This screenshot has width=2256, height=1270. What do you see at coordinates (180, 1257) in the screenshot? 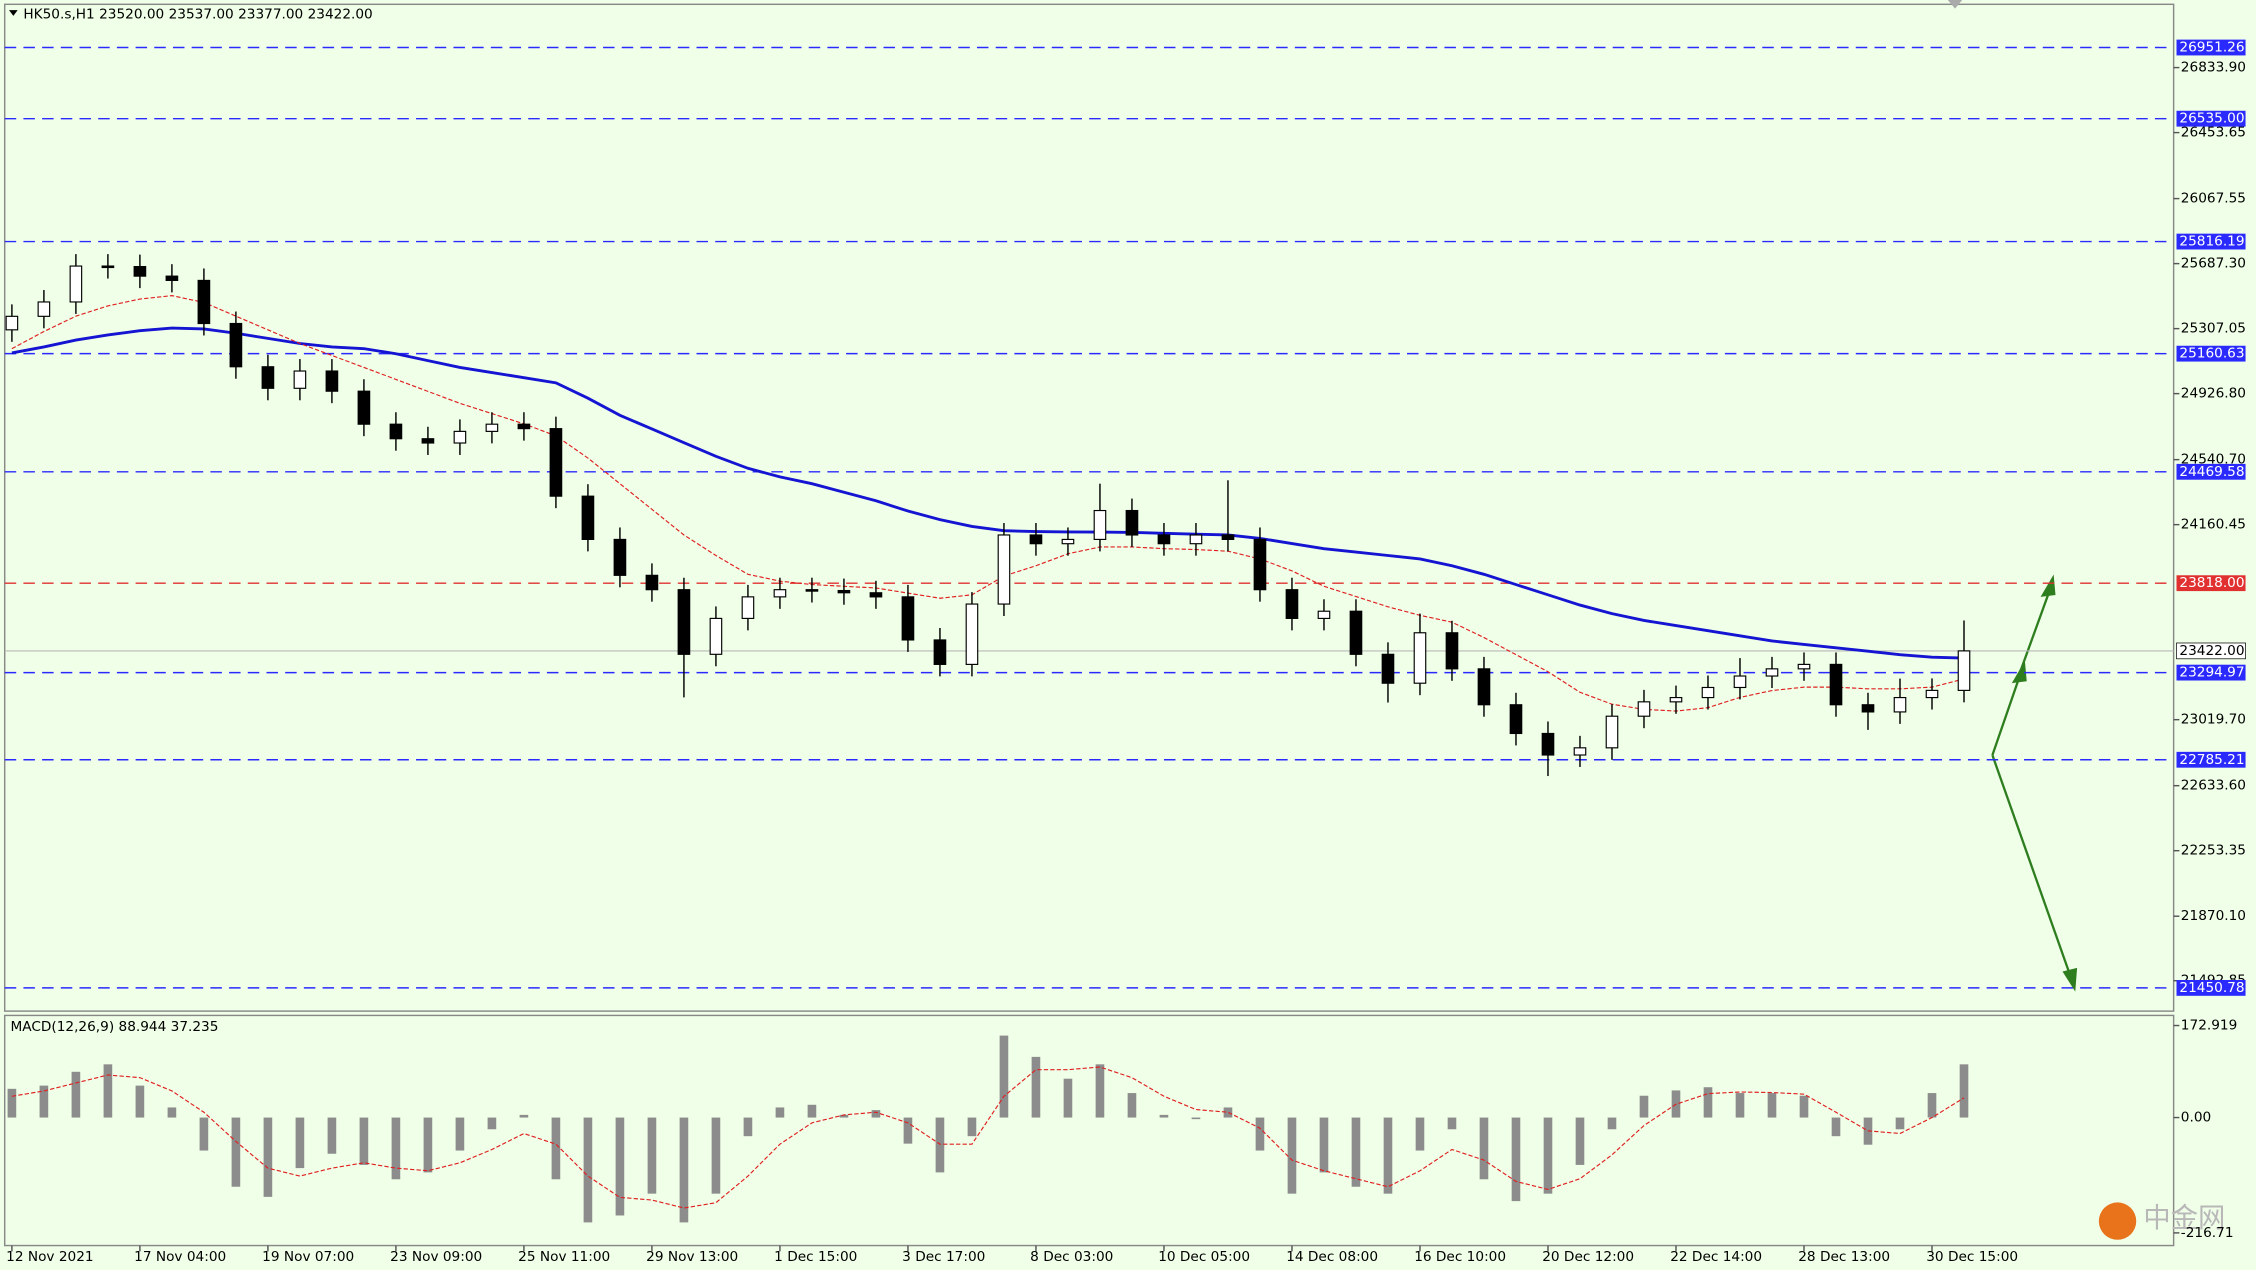
I see `x-tick-label: 17 Nov 04:00` at bounding box center [180, 1257].